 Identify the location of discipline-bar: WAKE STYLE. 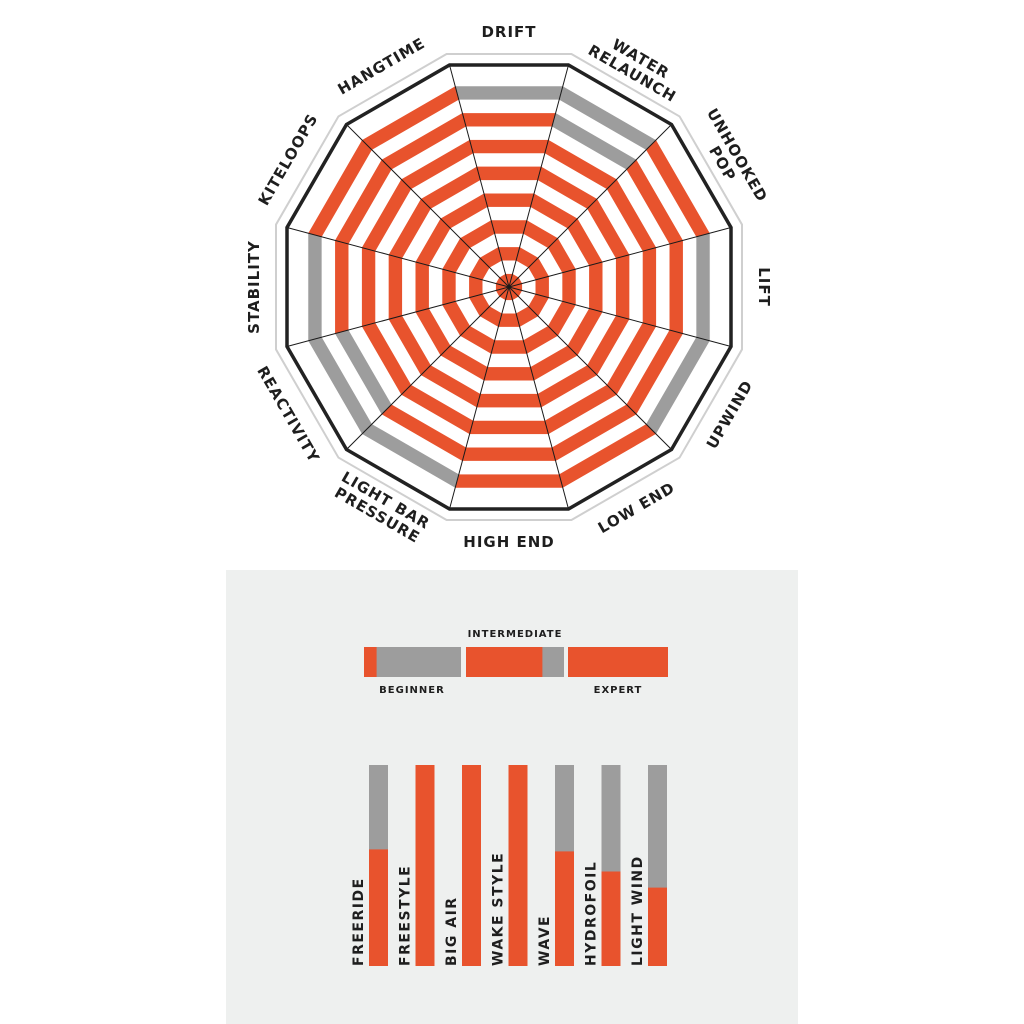
(509, 865).